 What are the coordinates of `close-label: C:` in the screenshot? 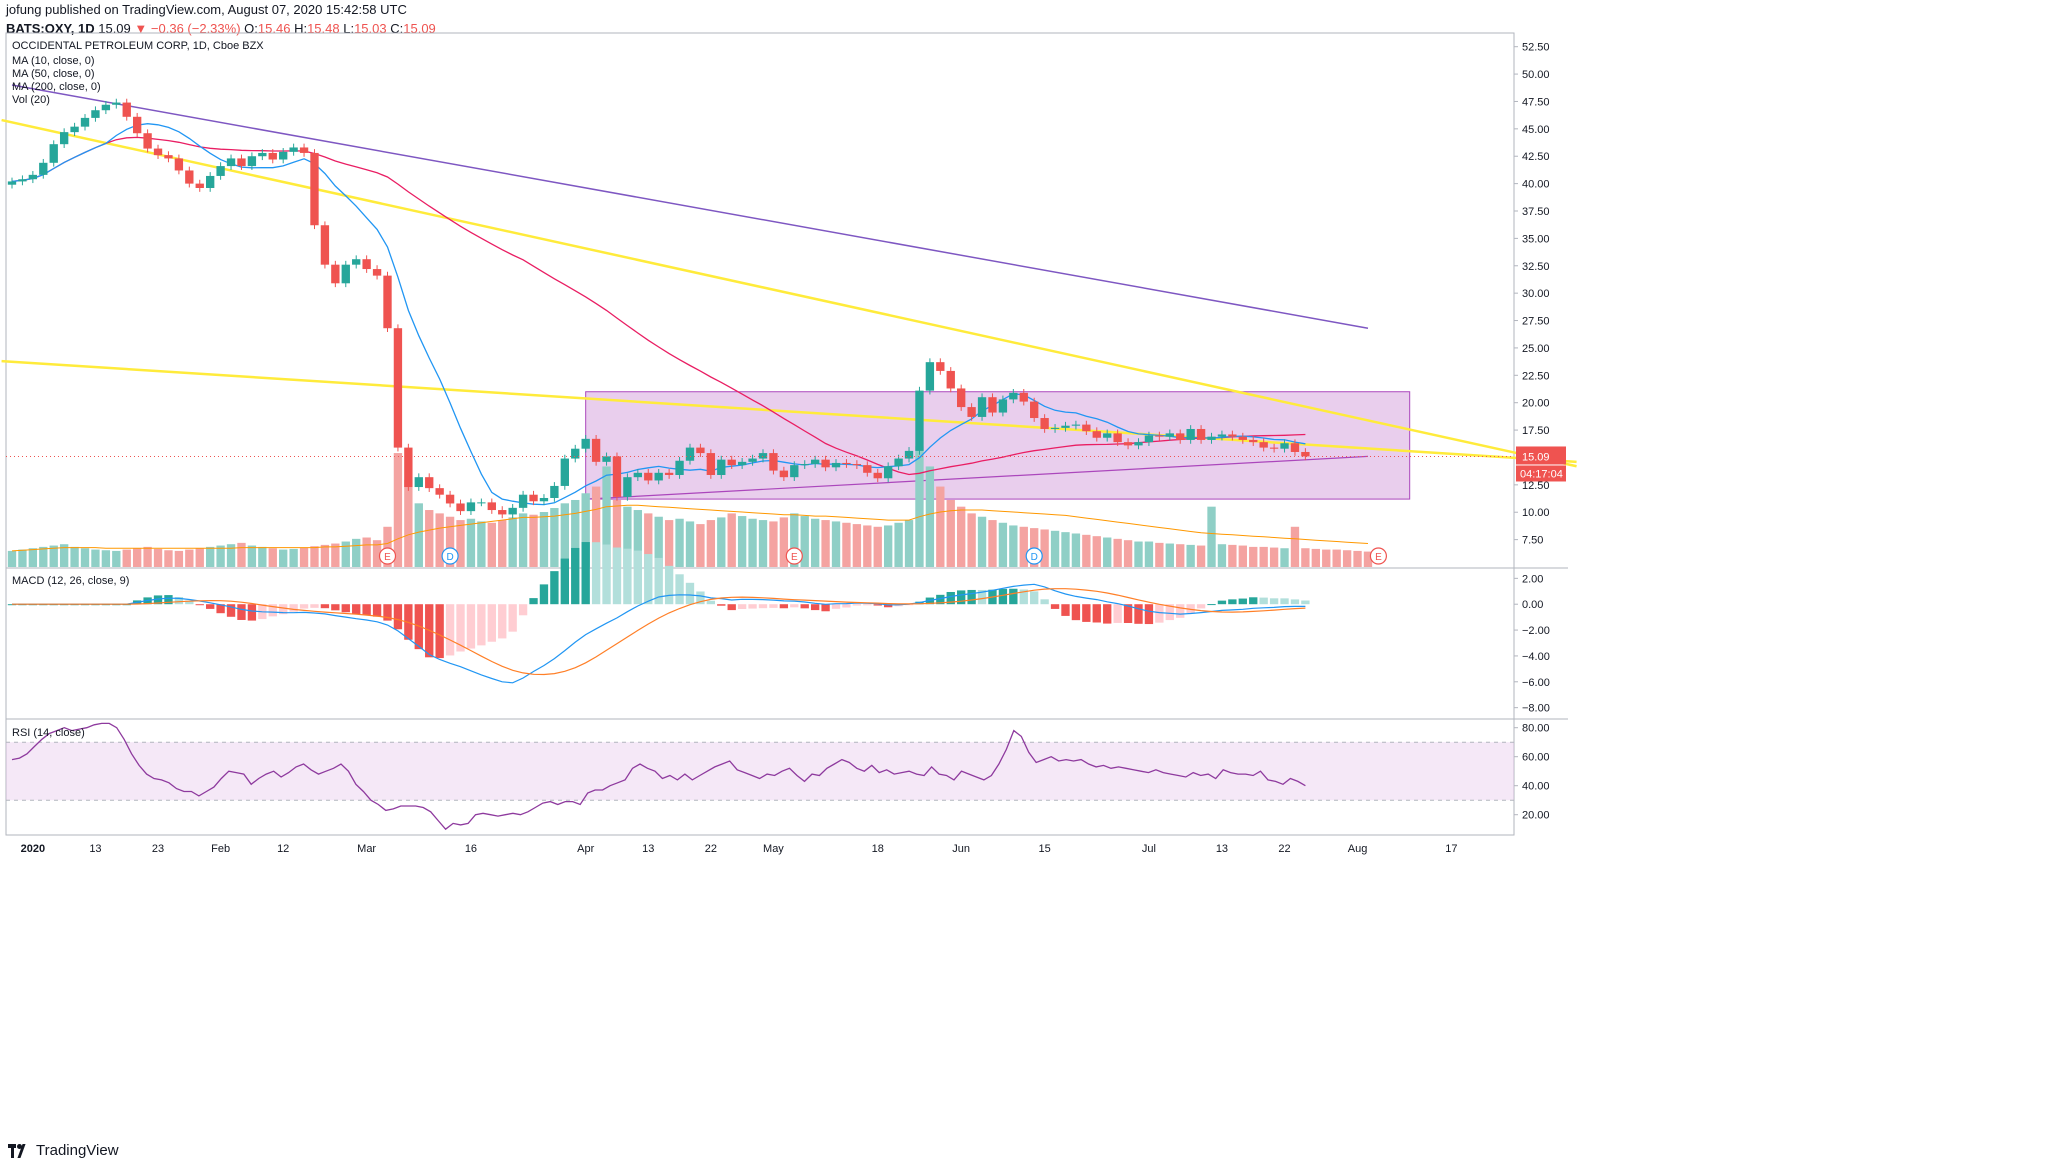 It's located at (397, 28).